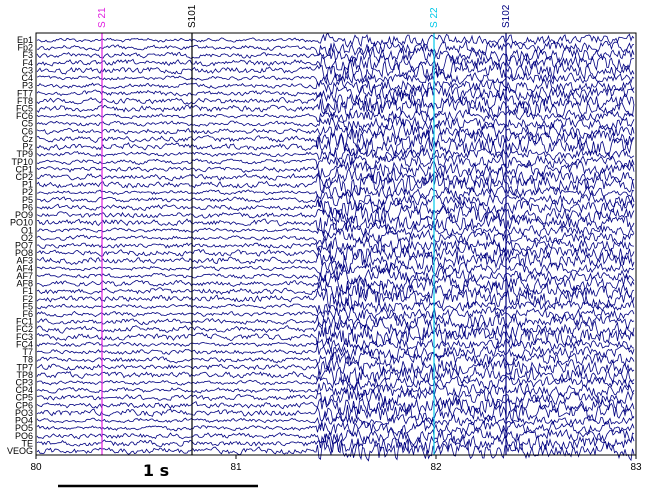 Image resolution: width=650 pixels, height=496 pixels. I want to click on trace-fc3, so click(335, 336).